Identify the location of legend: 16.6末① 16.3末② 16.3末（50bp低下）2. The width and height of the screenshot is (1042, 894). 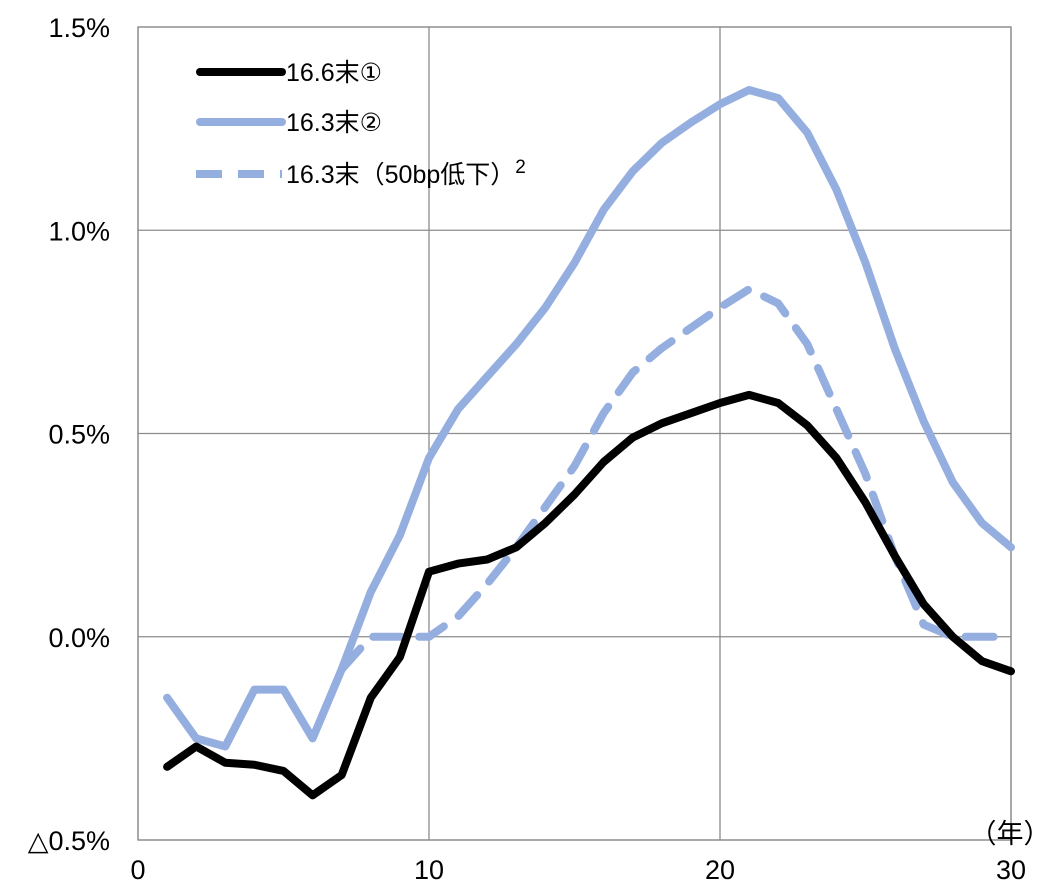
(361, 124).